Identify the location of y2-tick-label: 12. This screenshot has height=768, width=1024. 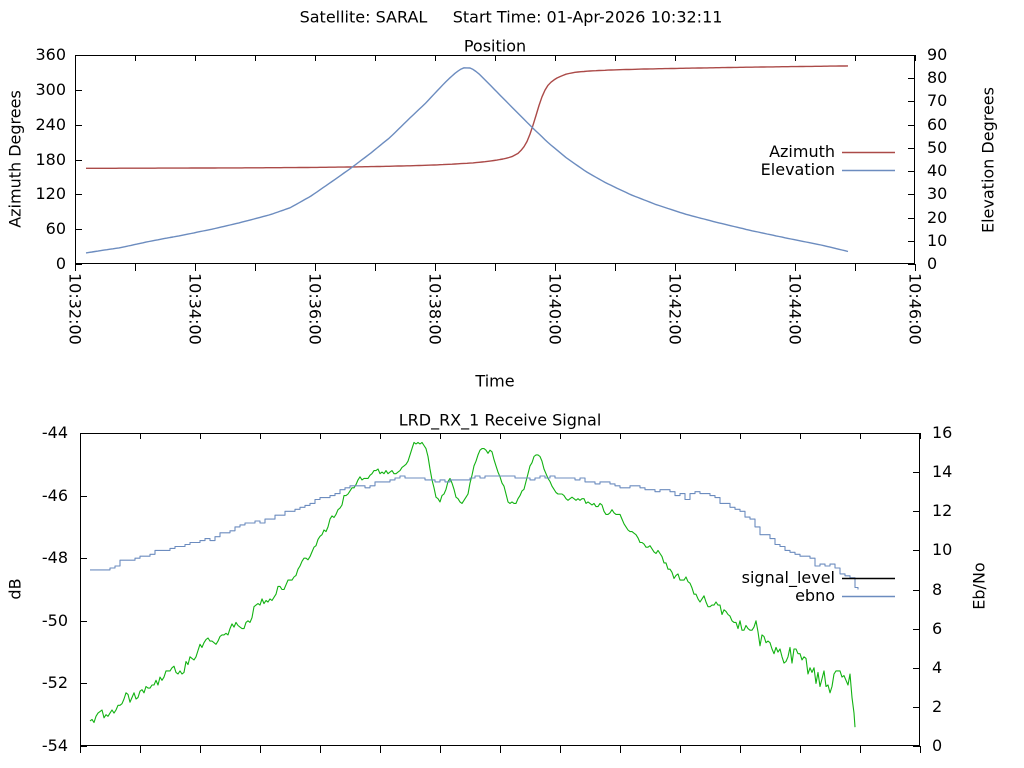
(942, 511).